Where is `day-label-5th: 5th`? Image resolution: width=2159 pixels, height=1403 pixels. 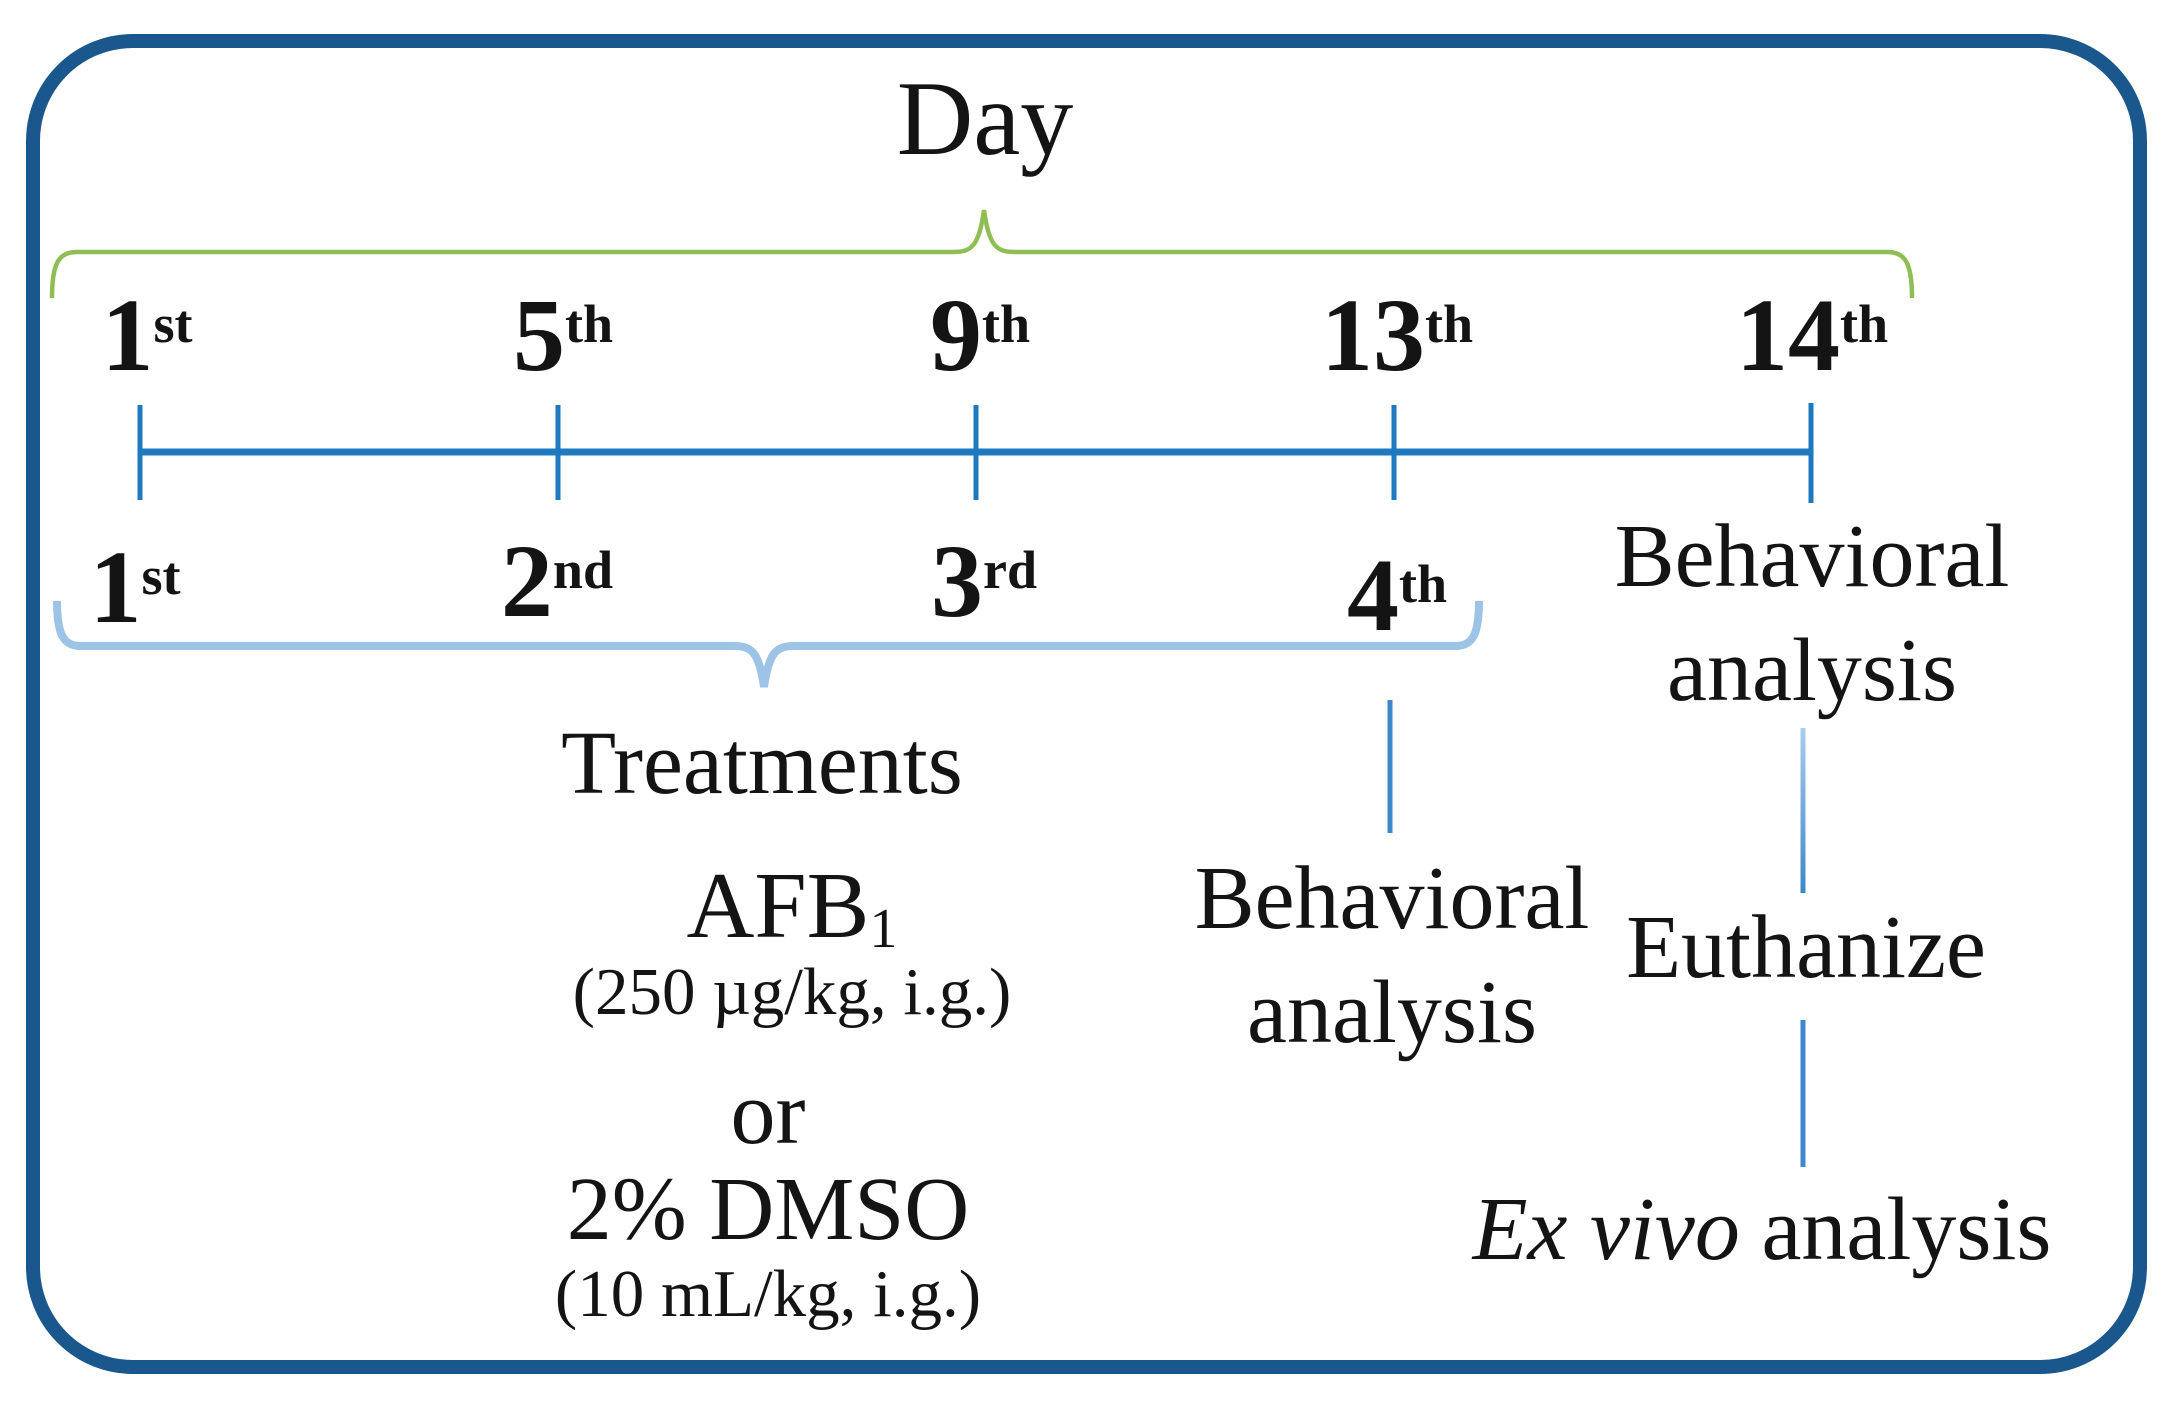 day-label-5th: 5th is located at coordinates (563, 335).